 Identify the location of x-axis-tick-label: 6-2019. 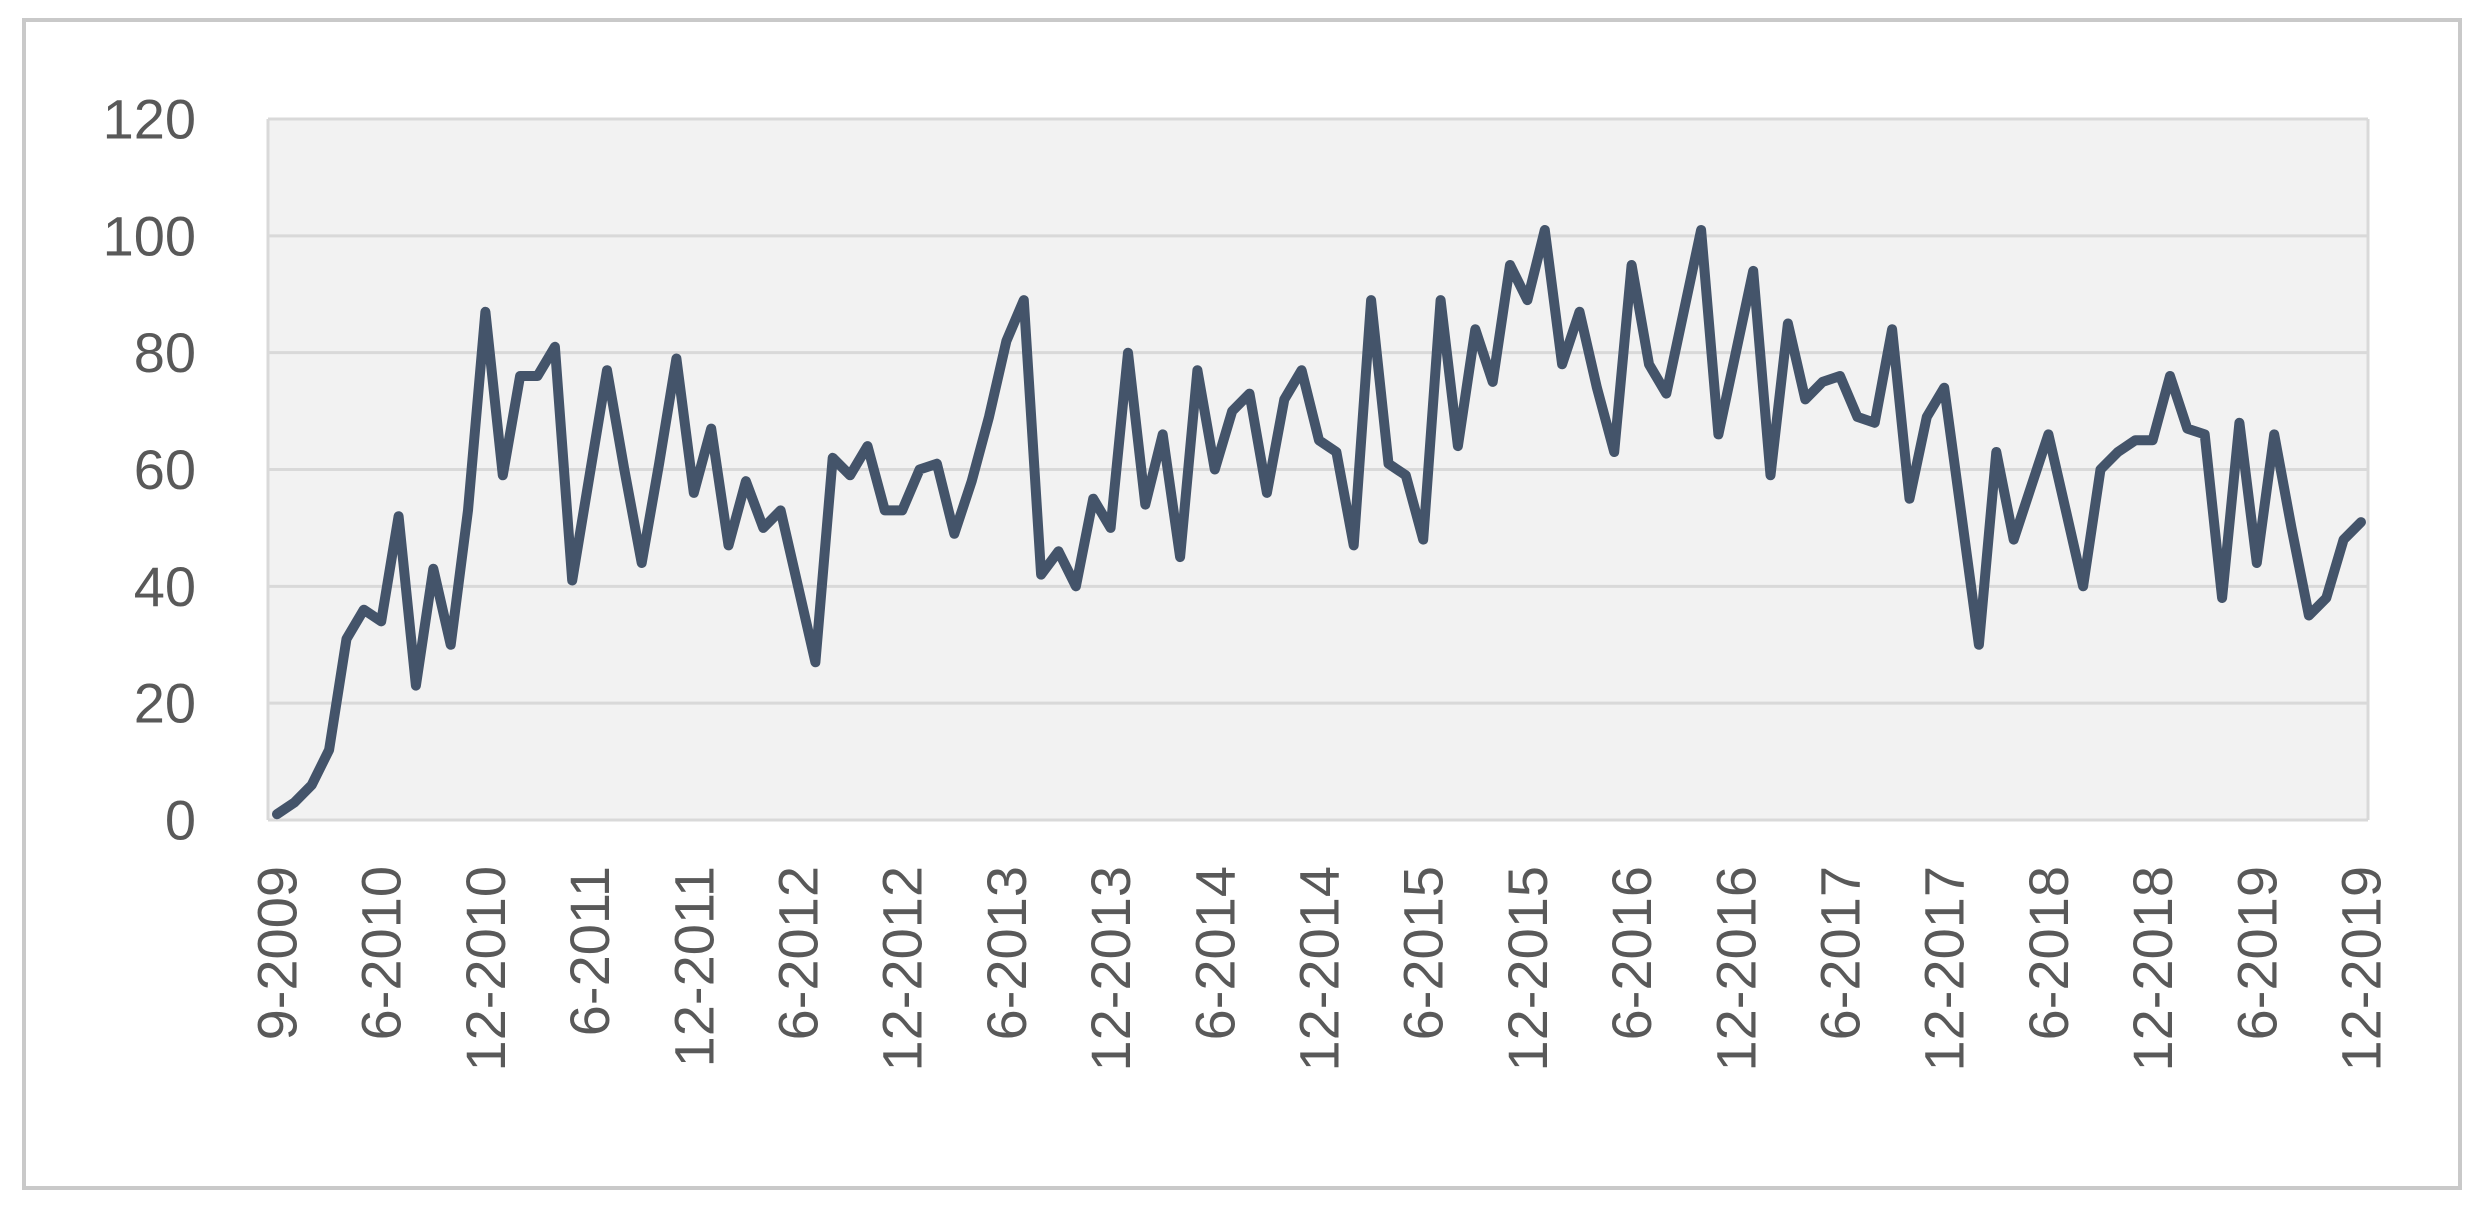
(2256, 953).